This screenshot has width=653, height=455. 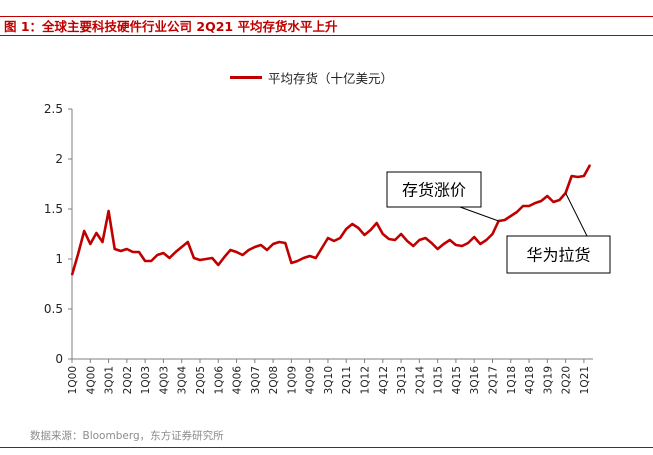 What do you see at coordinates (238, 380) in the screenshot?
I see `x-tick-label: 4Q06` at bounding box center [238, 380].